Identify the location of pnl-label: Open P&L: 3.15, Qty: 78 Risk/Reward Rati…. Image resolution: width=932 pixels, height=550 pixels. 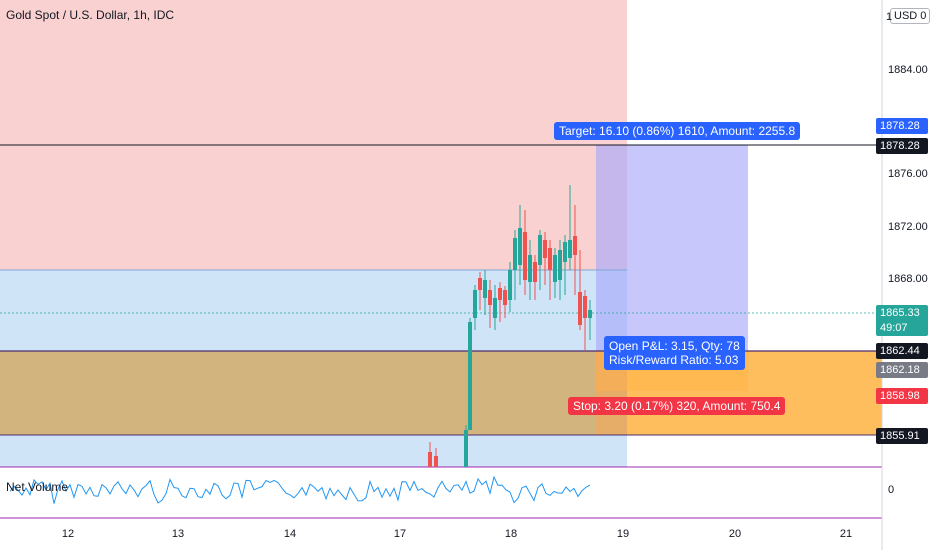
(674, 353).